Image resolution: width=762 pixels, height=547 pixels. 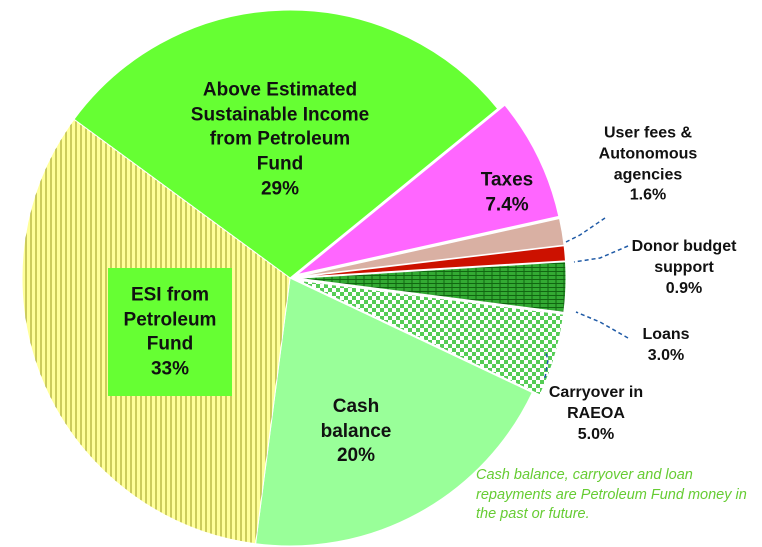 I want to click on slice-label: Taxes 7.4%, so click(x=507, y=192).